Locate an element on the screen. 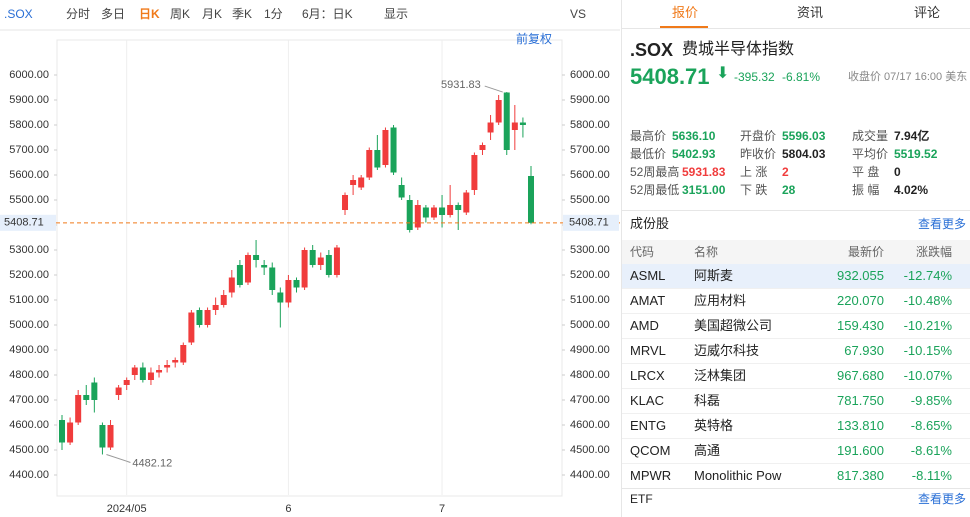 The width and height of the screenshot is (970, 517). stock-code: MPWR is located at coordinates (651, 475).